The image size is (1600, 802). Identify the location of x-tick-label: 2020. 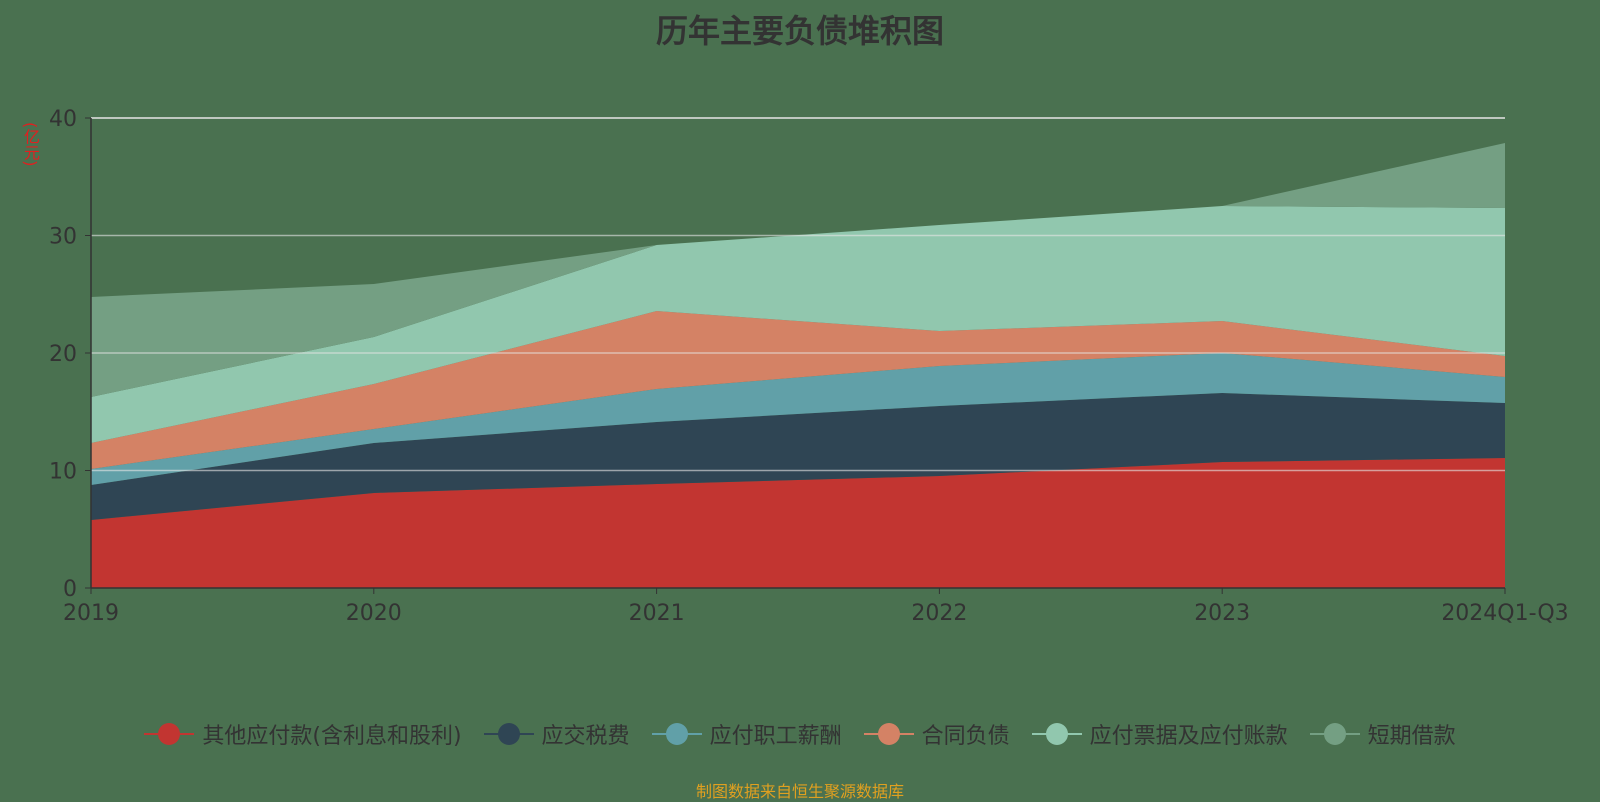
(374, 613).